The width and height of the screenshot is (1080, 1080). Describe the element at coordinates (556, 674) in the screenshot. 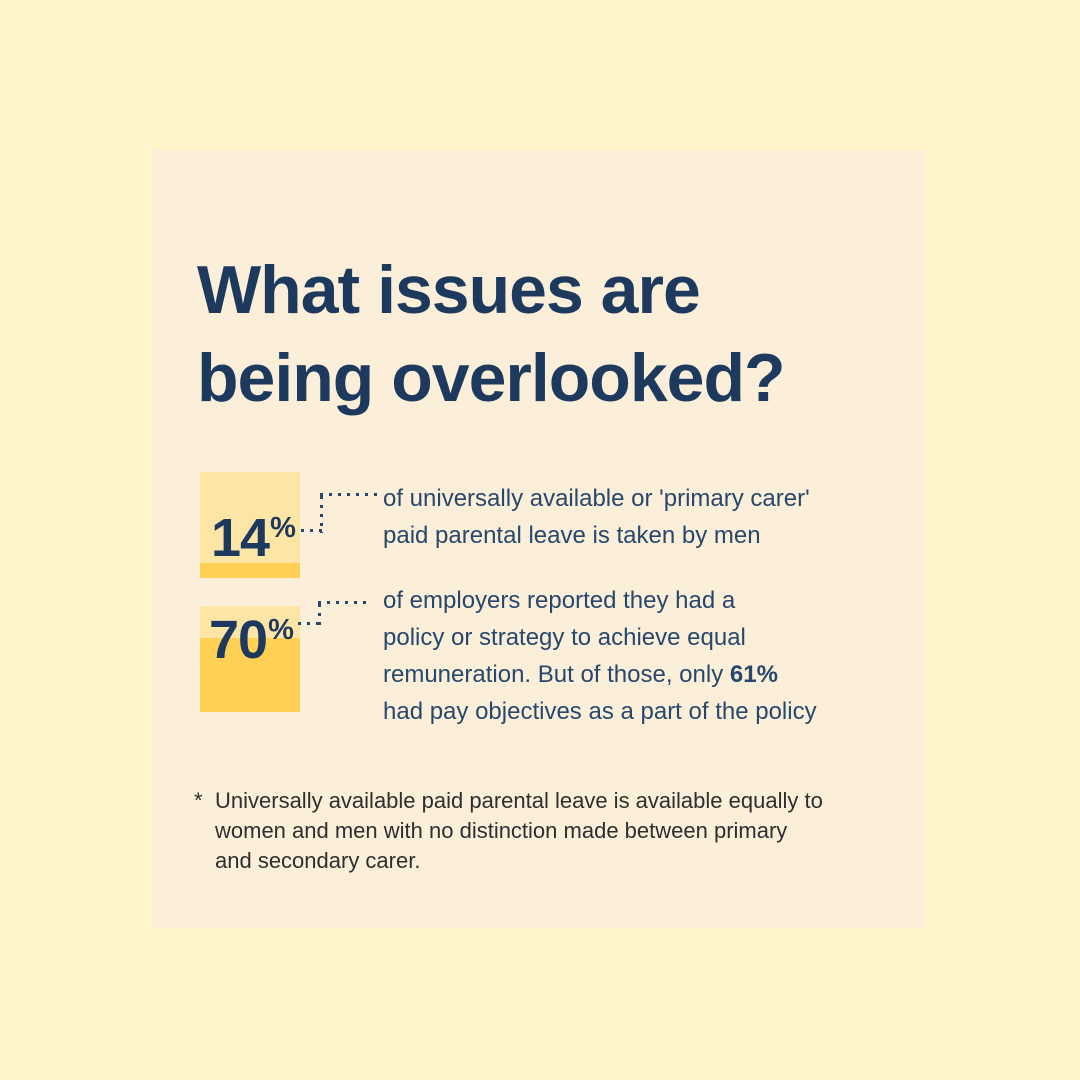

I see `stat-text-fragment: remuneration. But of those, only` at that location.